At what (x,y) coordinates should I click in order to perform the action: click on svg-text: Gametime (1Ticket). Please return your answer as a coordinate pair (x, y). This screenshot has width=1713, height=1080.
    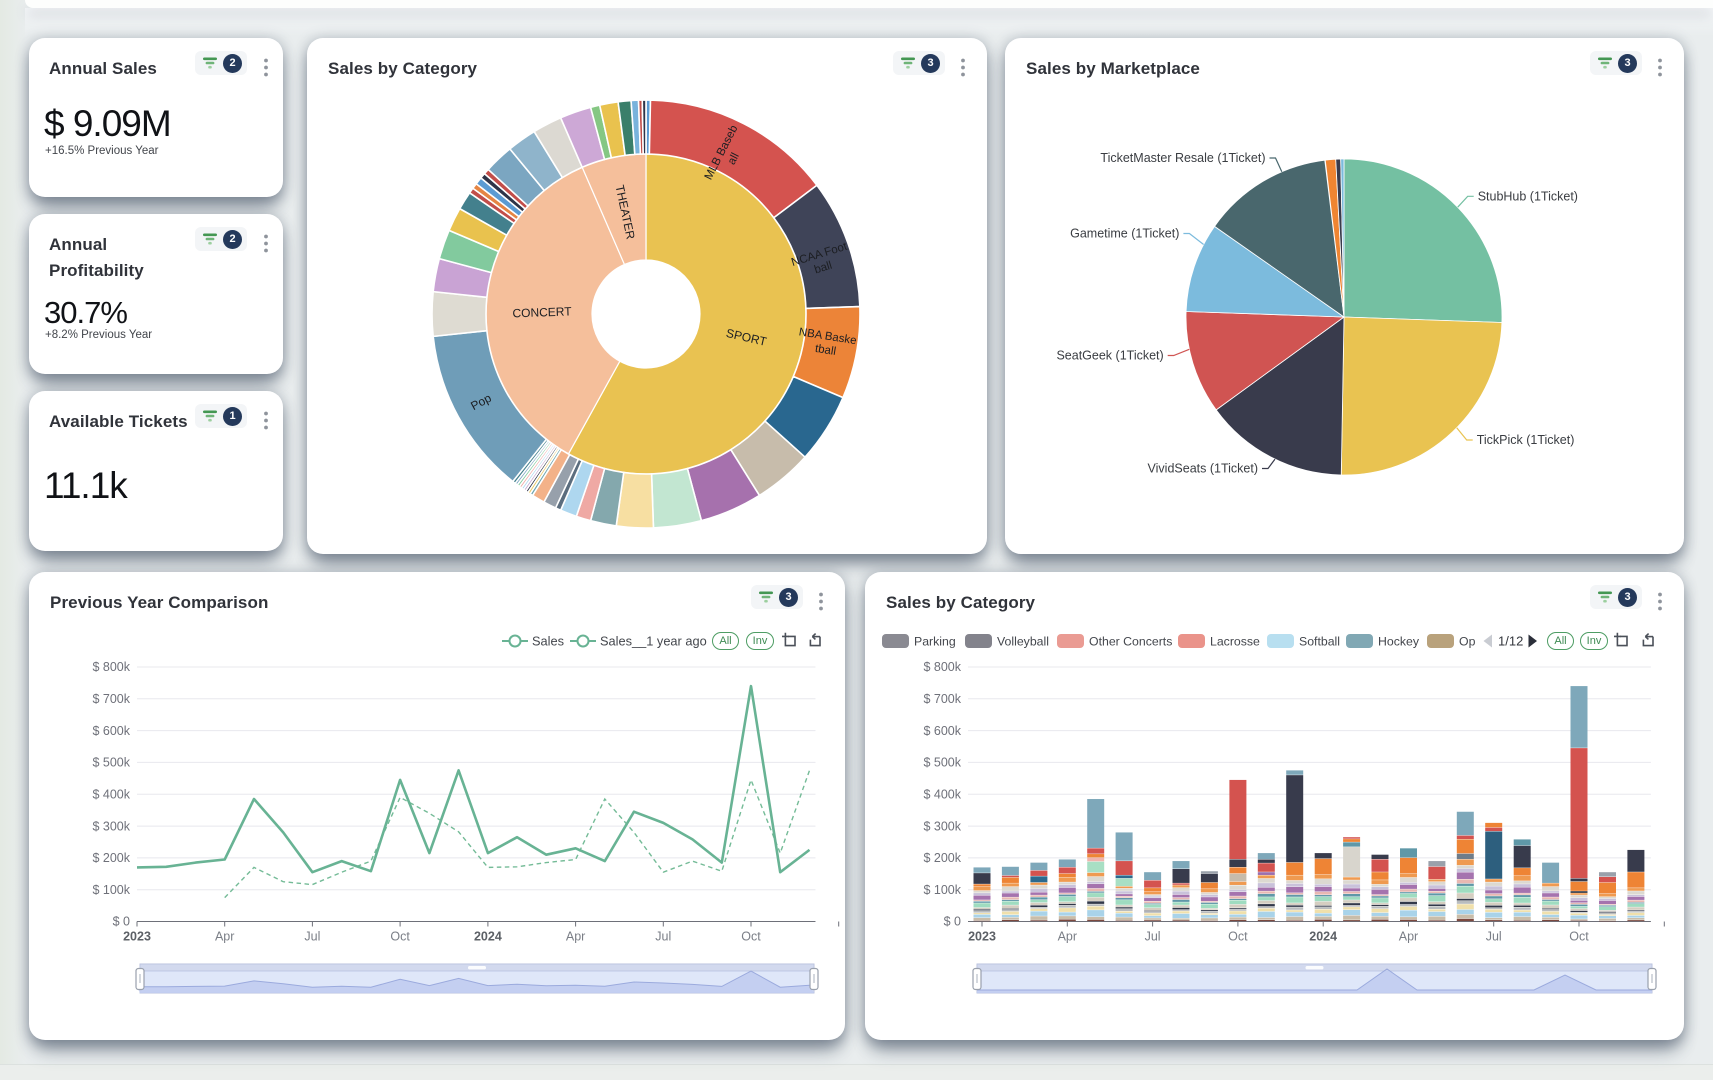
    Looking at the image, I should click on (1124, 234).